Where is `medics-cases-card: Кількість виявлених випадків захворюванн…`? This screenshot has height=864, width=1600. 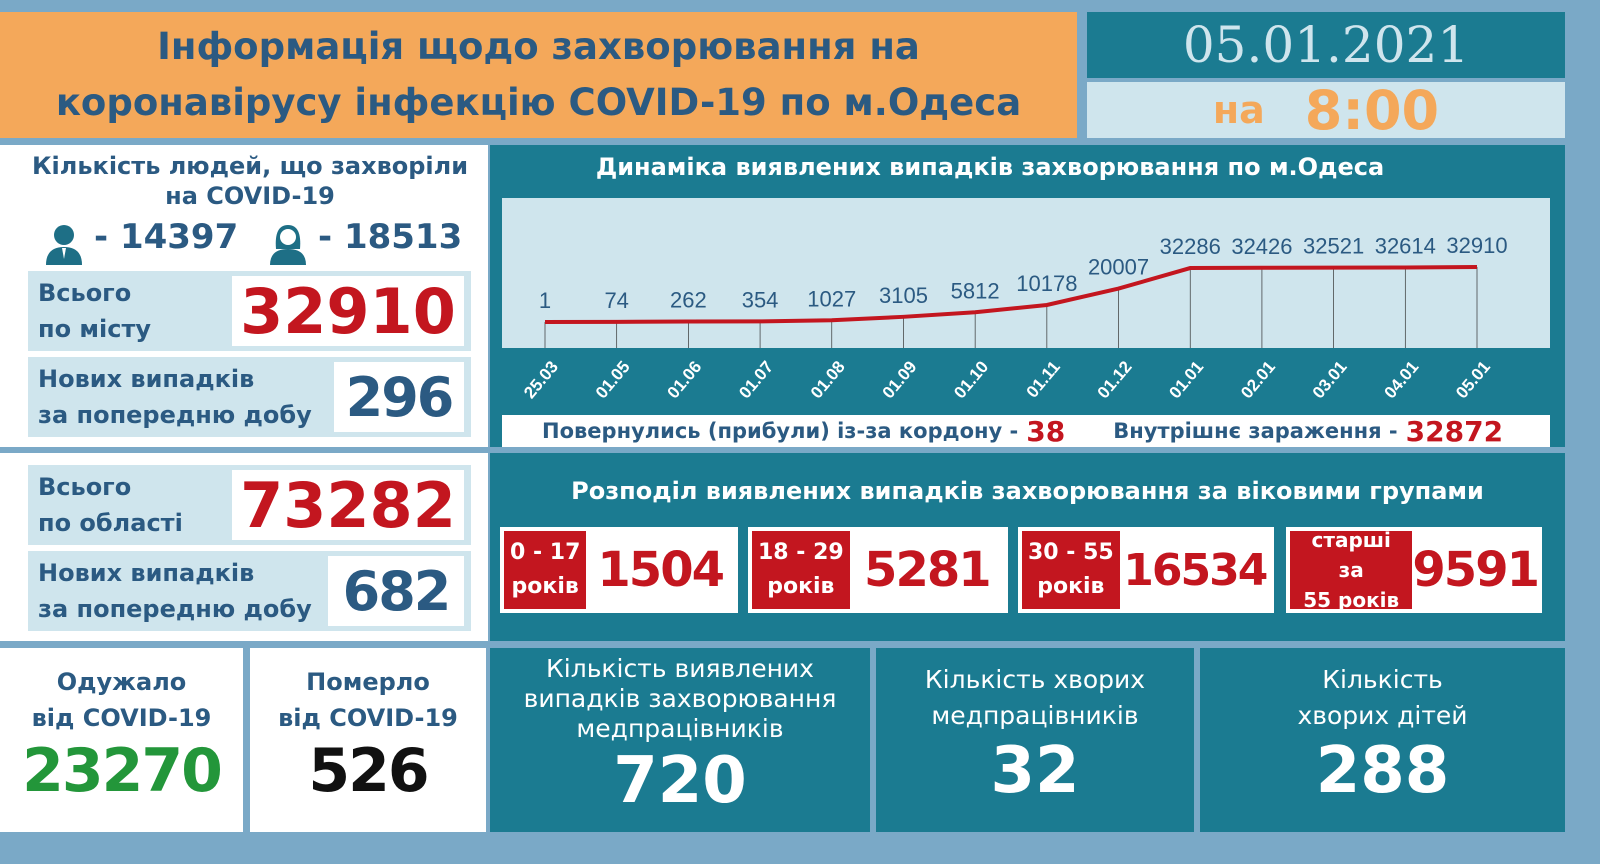
medics-cases-card: Кількість виявлених випадків захворюванн… is located at coordinates (680, 740).